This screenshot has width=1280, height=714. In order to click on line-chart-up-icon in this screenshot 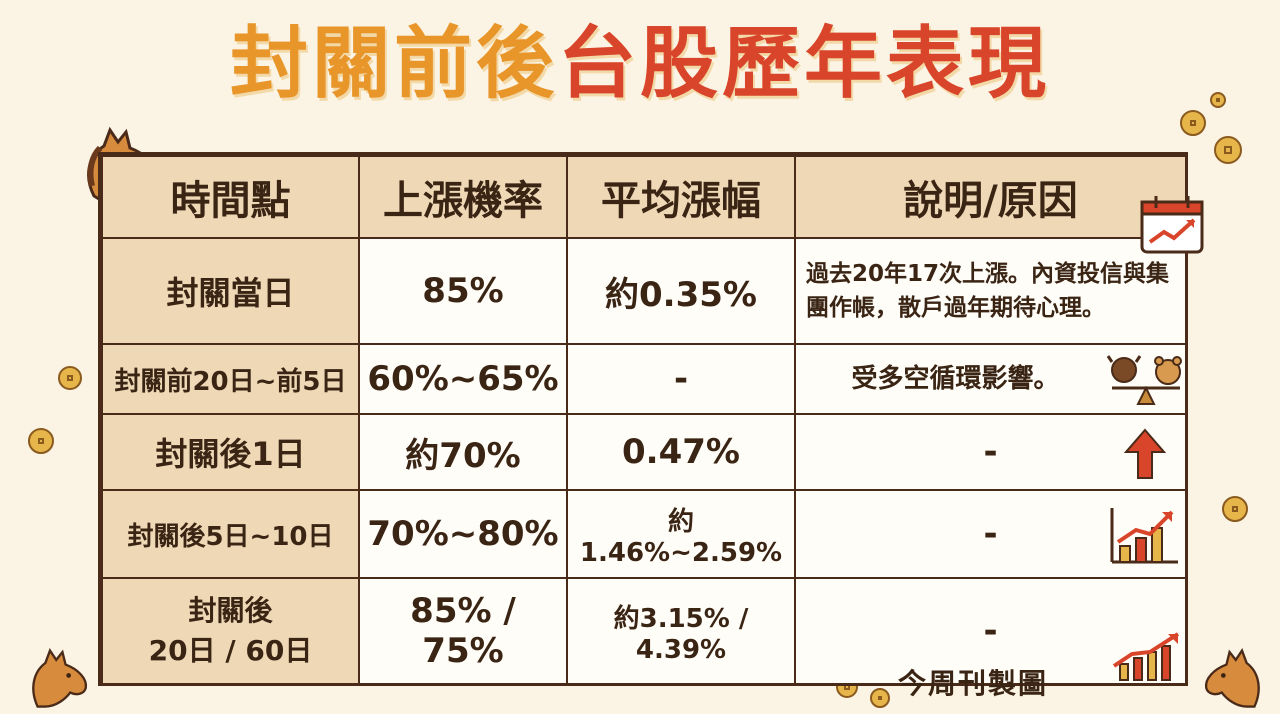, I will do `click(1146, 656)`.